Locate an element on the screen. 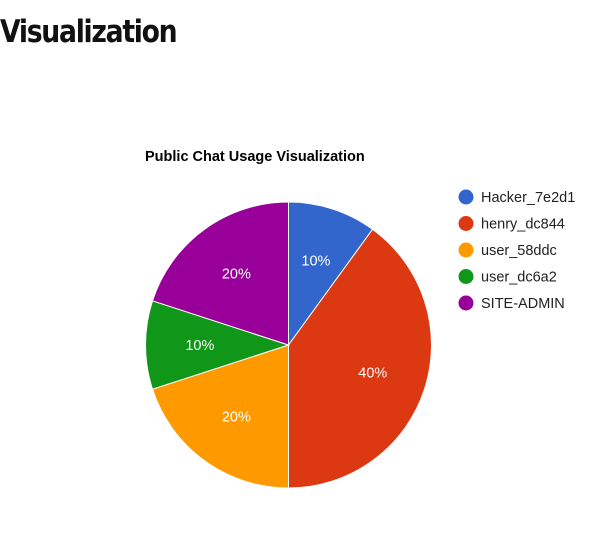  legend-item-henry-dc844: henry_dc844 is located at coordinates (511, 224).